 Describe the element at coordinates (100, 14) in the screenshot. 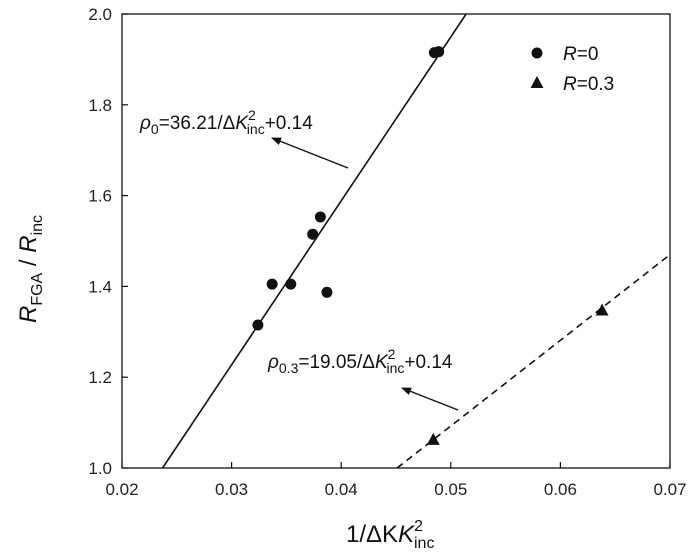

I see `y-tick-label: 2.0` at that location.